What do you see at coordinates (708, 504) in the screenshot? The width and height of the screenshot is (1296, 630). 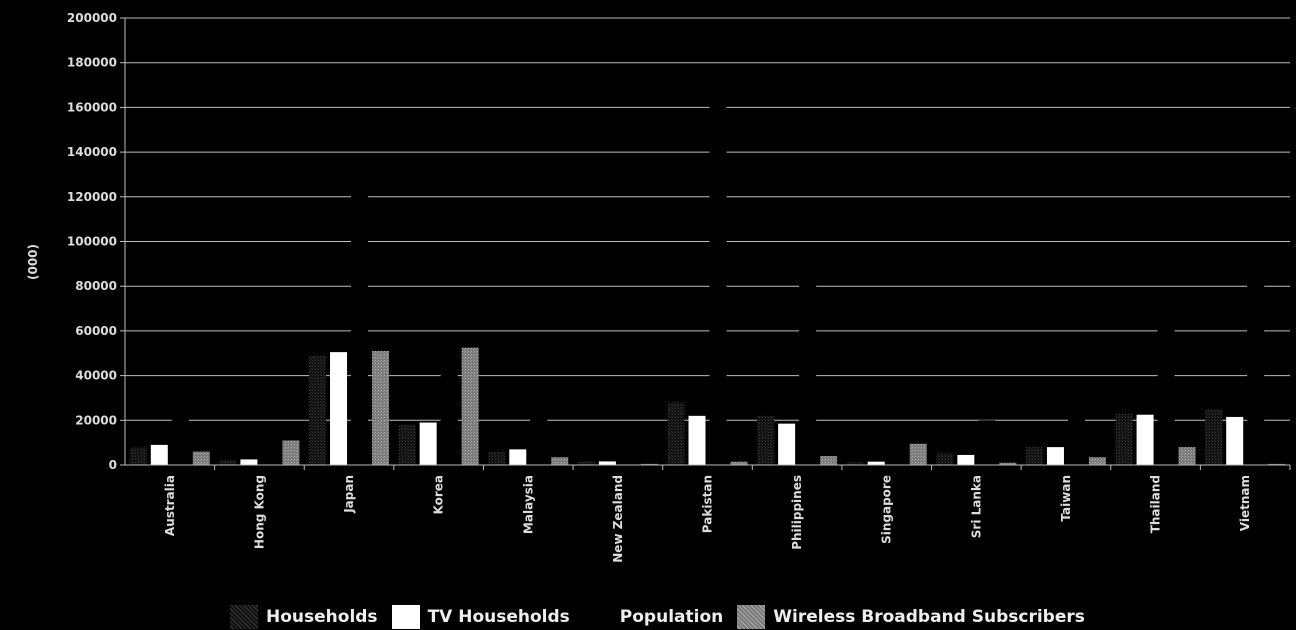 I see `category-label: Pakistan` at bounding box center [708, 504].